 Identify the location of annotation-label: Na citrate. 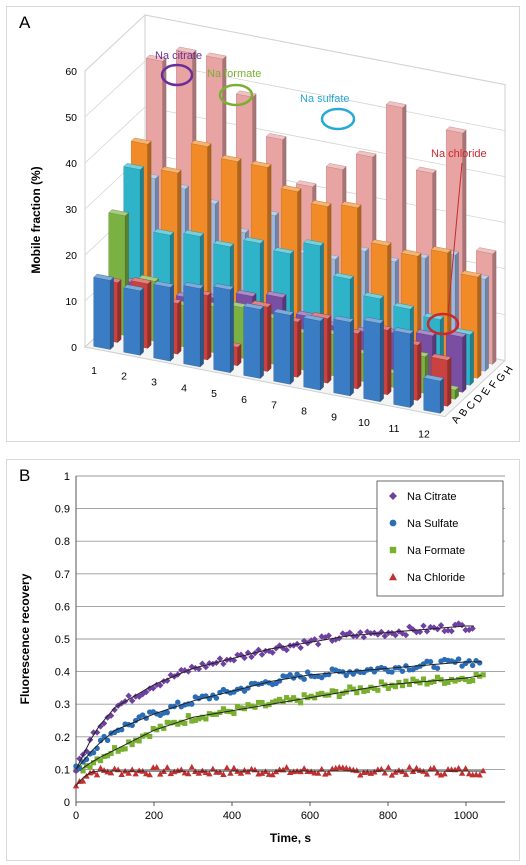
(178, 56).